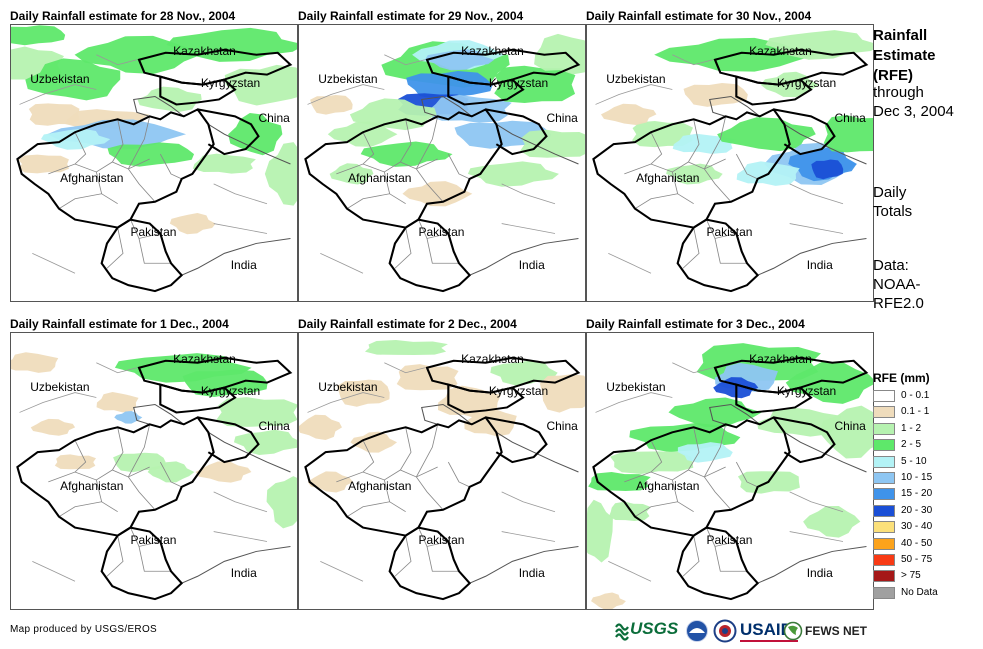 The width and height of the screenshot is (983, 649). I want to click on legend-label: 15 - 20, so click(917, 494).